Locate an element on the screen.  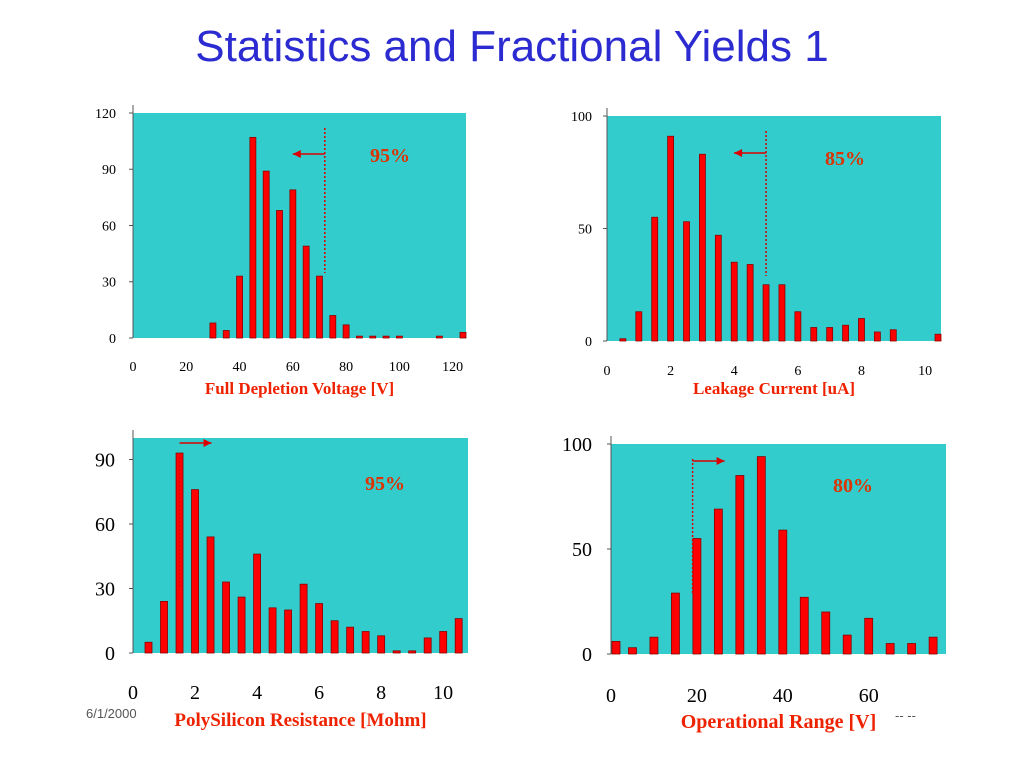
y-tick-label: 90 is located at coordinates (109, 170).